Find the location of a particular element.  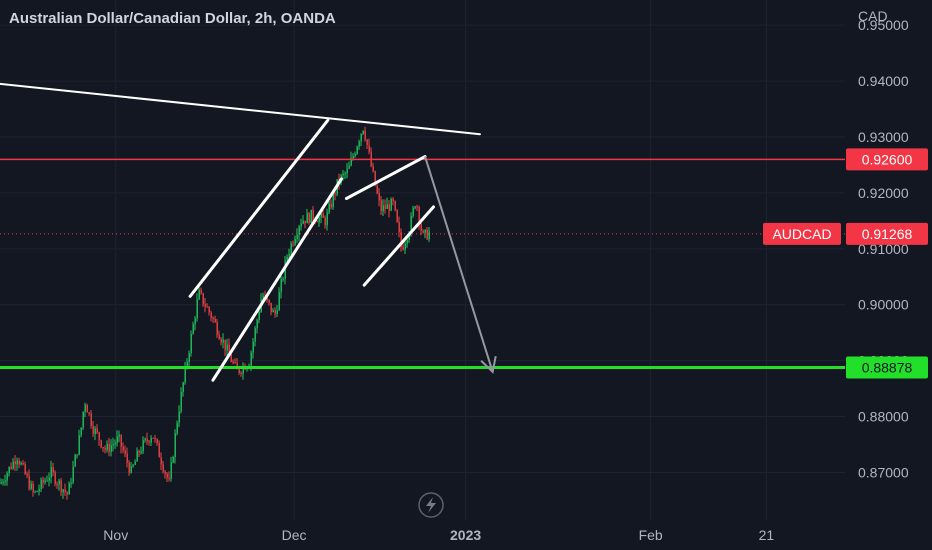

resistance-badge-value: 0.92600 is located at coordinates (887, 159).